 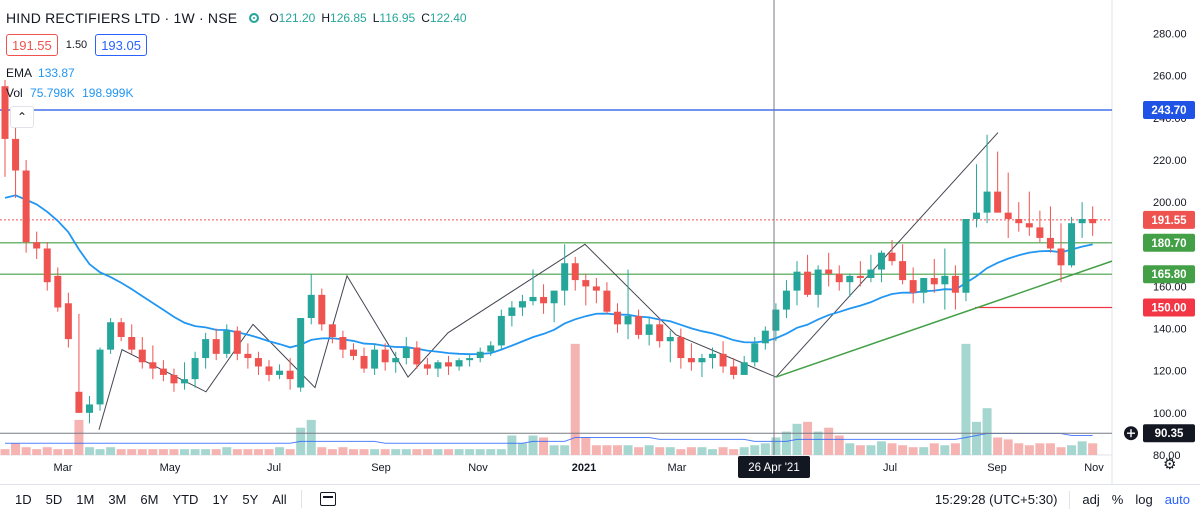 I want to click on scale-controls: 15:29:28 (UTC+5:30) adj % log auto, so click(x=1056, y=499).